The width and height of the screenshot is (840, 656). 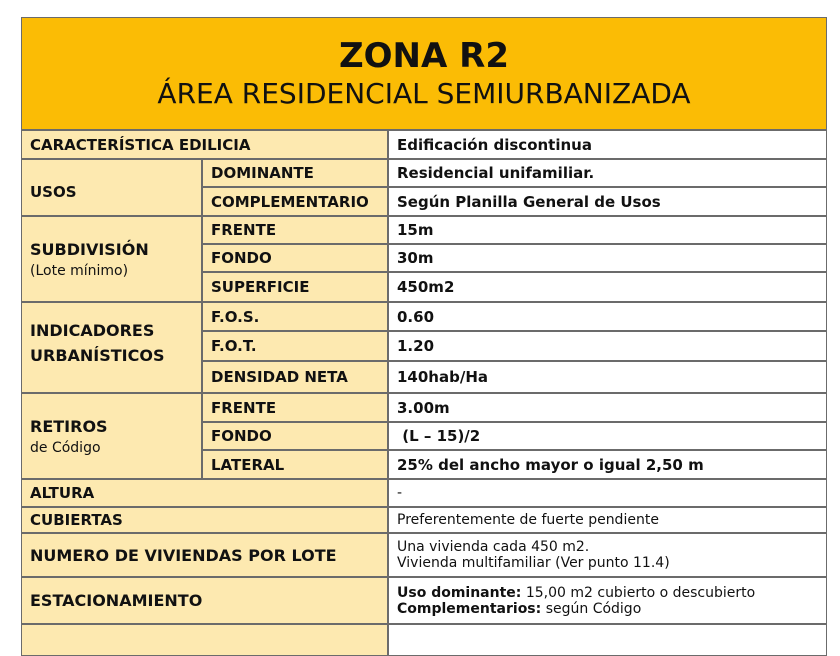 What do you see at coordinates (607, 144) in the screenshot?
I see `caracteristica-value: Edificación discontinua` at bounding box center [607, 144].